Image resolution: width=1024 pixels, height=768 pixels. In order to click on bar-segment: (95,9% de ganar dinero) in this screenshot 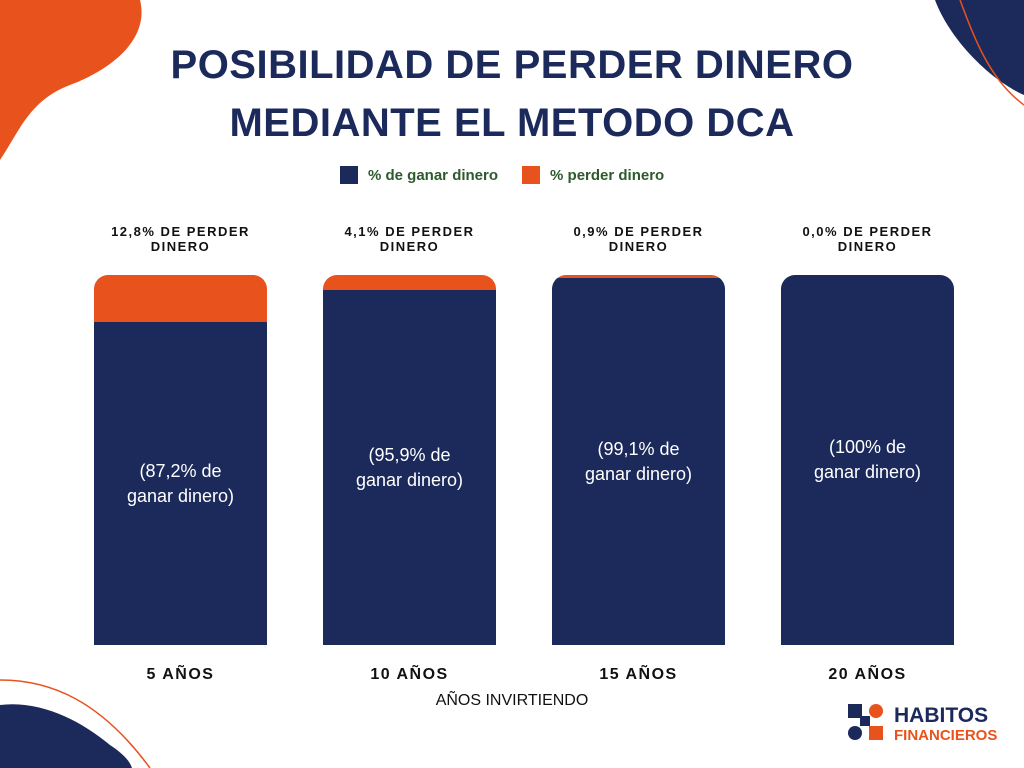, I will do `click(409, 467)`.